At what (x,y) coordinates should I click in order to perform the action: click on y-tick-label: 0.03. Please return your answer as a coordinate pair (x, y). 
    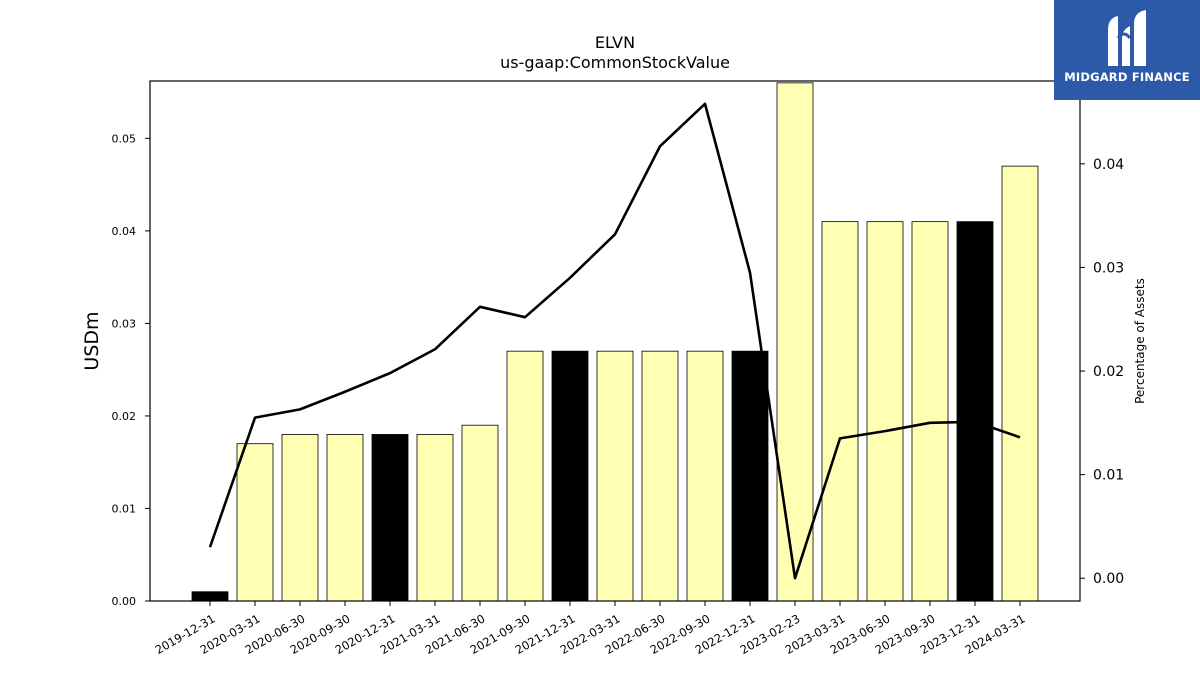
    Looking at the image, I should click on (124, 323).